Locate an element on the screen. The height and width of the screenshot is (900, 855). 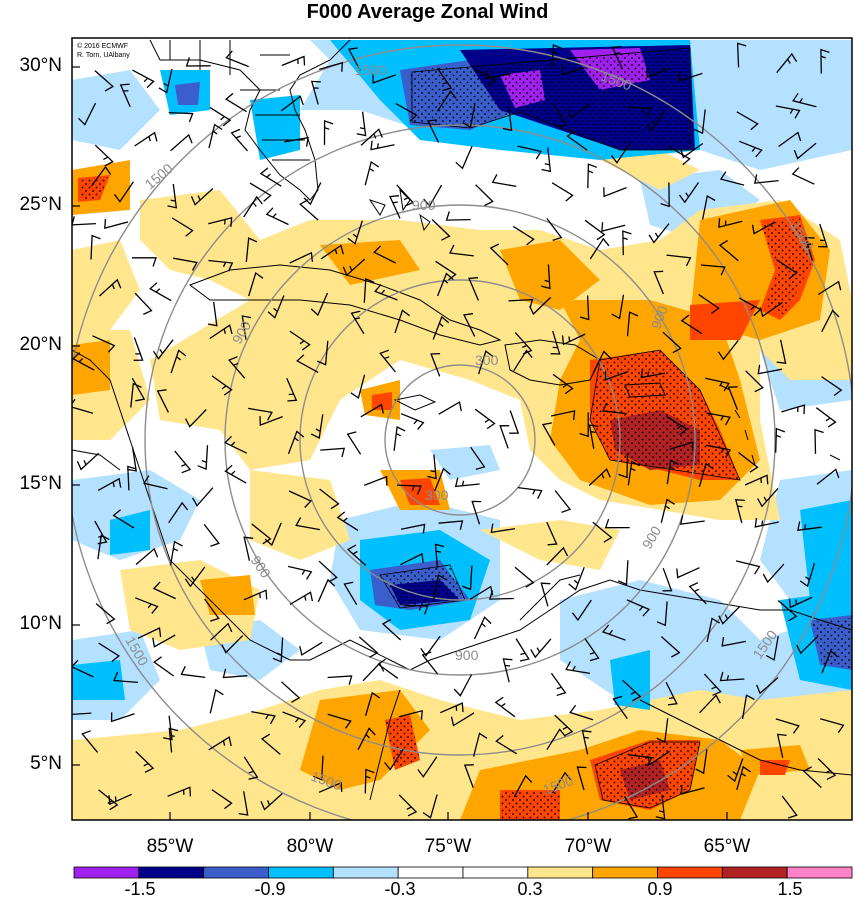
credit-line-2: R. Torn, UAlbany is located at coordinates (103, 55).